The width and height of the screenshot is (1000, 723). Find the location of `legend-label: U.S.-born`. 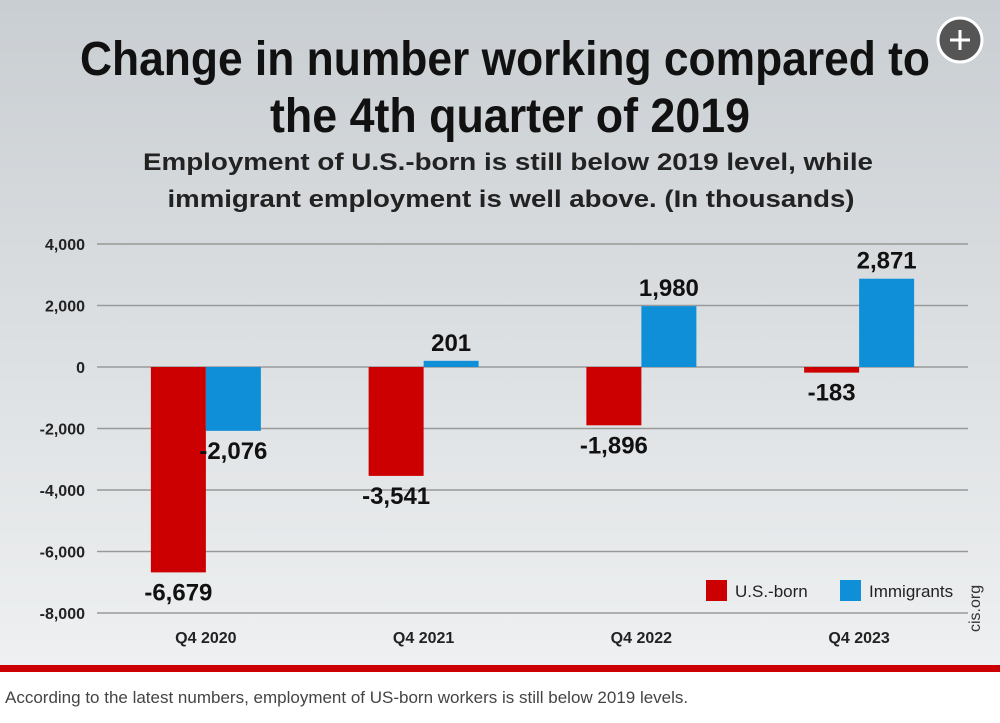

legend-label: U.S.-born is located at coordinates (771, 591).